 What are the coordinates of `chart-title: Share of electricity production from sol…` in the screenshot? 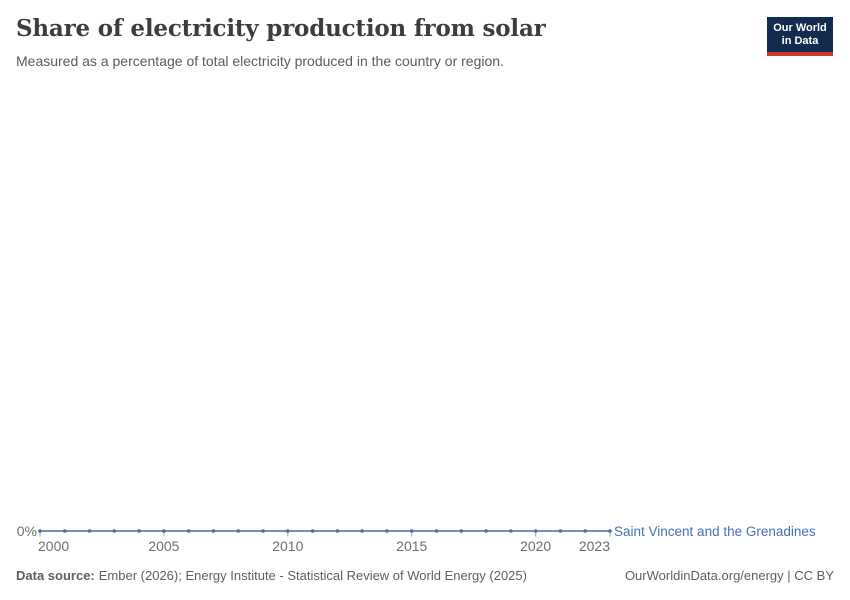 It's located at (281, 28).